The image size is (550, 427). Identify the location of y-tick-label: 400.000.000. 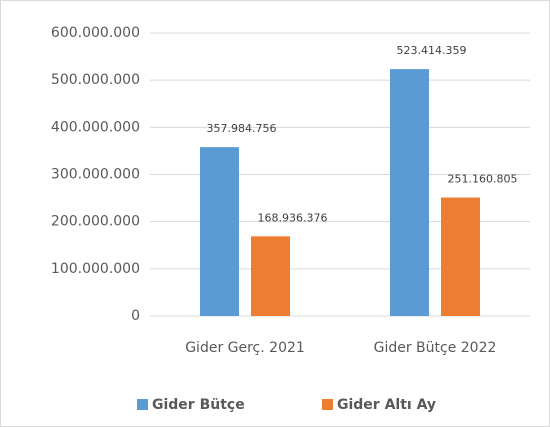
(95, 127).